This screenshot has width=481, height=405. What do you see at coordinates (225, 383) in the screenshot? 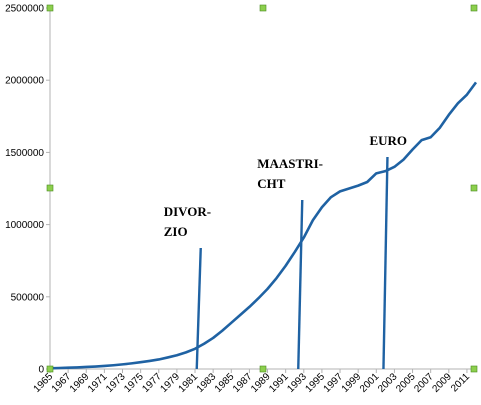
I see `x-tick-label: 1985` at bounding box center [225, 383].